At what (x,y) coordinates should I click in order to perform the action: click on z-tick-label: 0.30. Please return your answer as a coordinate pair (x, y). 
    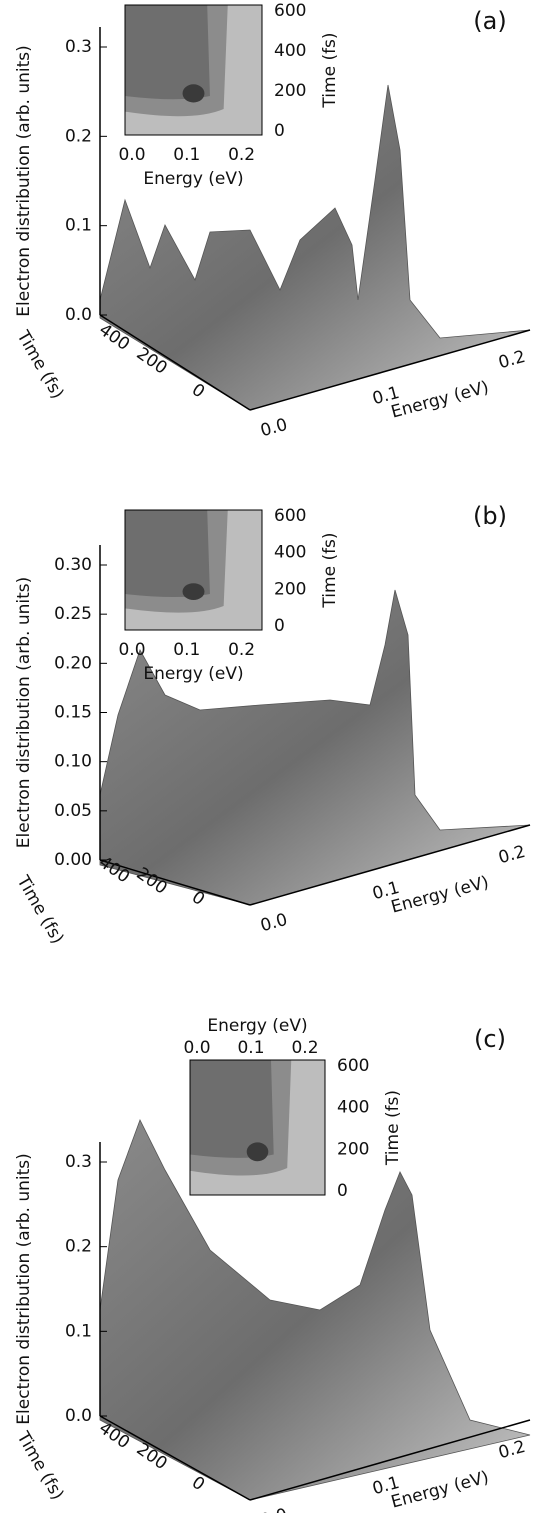
    Looking at the image, I should click on (73, 565).